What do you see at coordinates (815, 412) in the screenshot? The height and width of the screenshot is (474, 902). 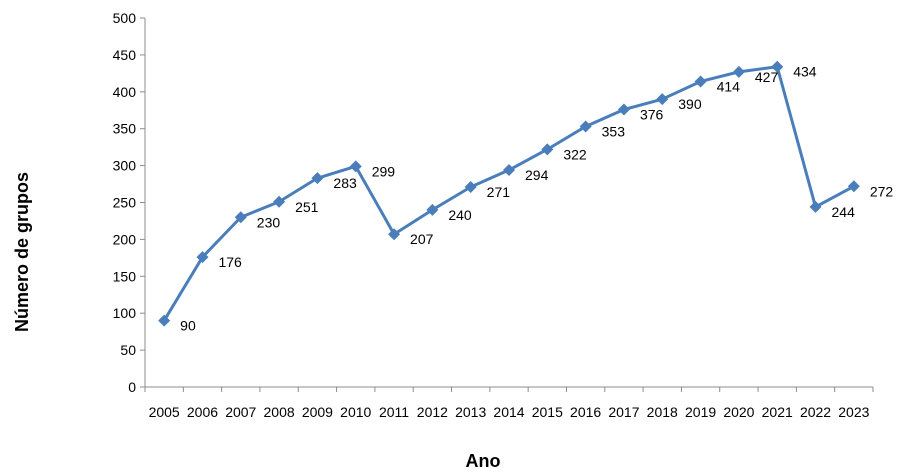 I see `x-tick-label: 2022` at bounding box center [815, 412].